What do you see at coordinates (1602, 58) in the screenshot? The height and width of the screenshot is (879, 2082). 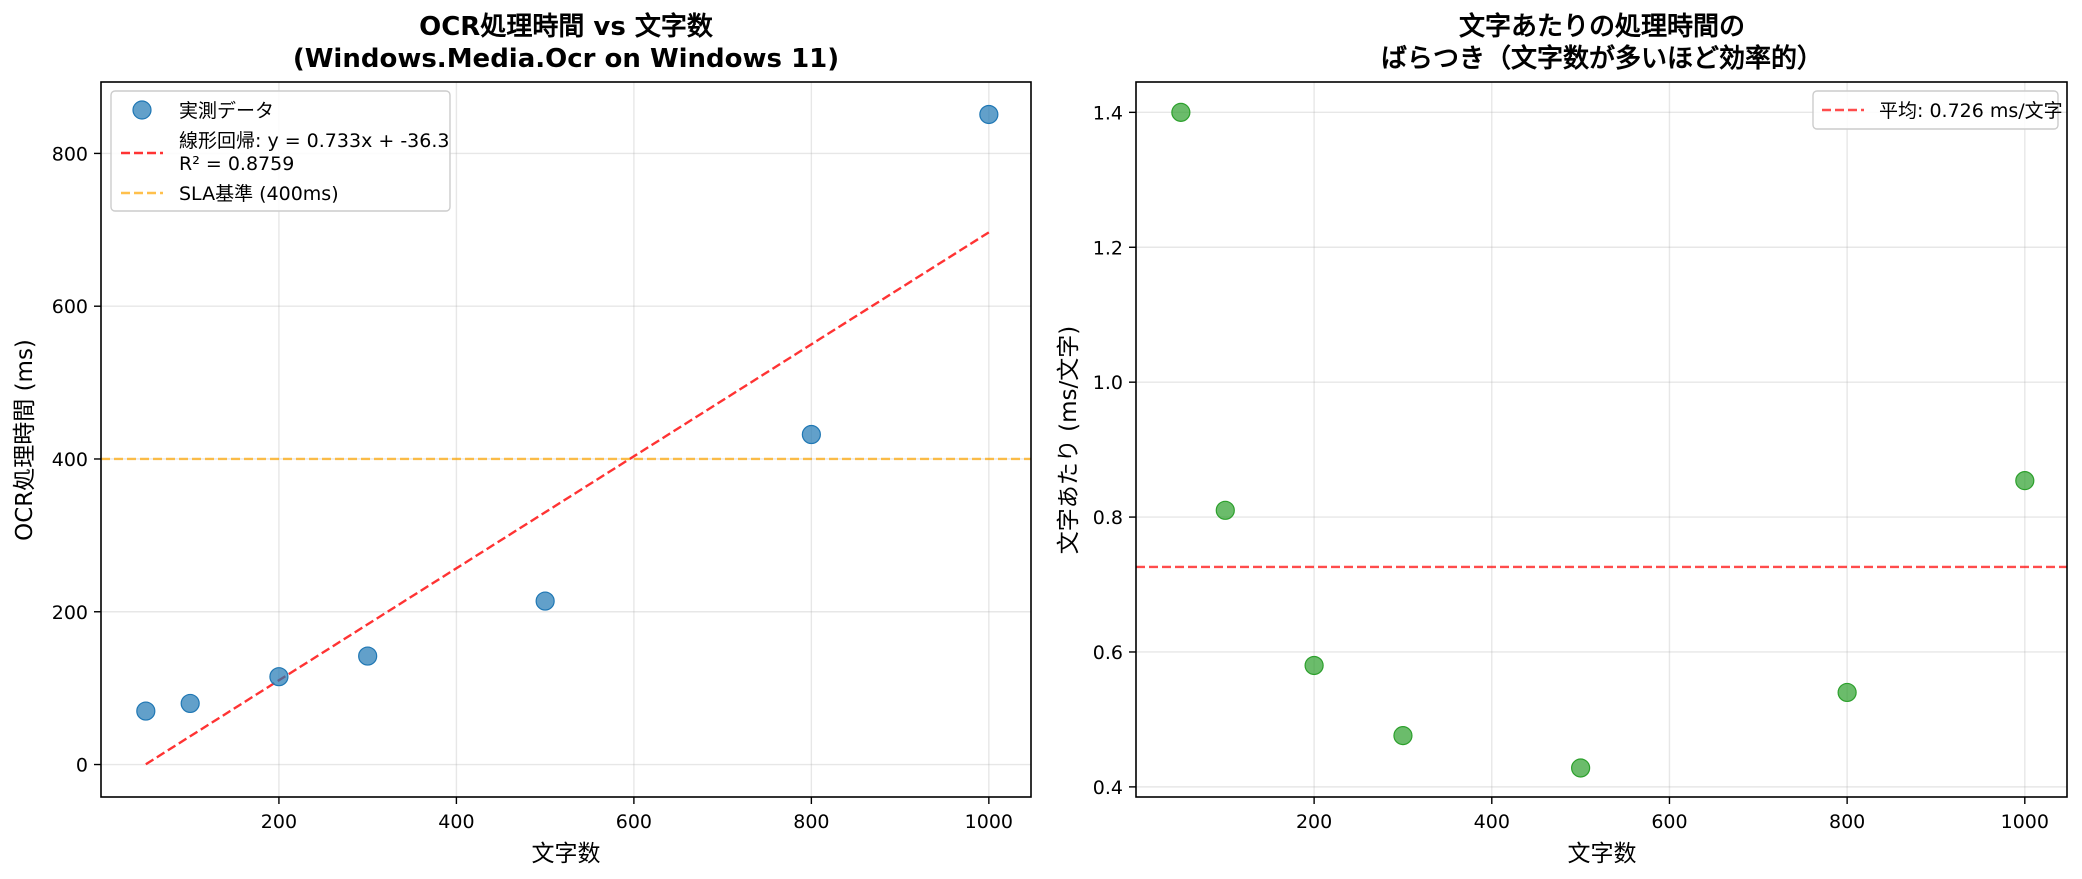 I see `chart-title-line2: ばらつき（文字数が多いほど効率的）` at bounding box center [1602, 58].